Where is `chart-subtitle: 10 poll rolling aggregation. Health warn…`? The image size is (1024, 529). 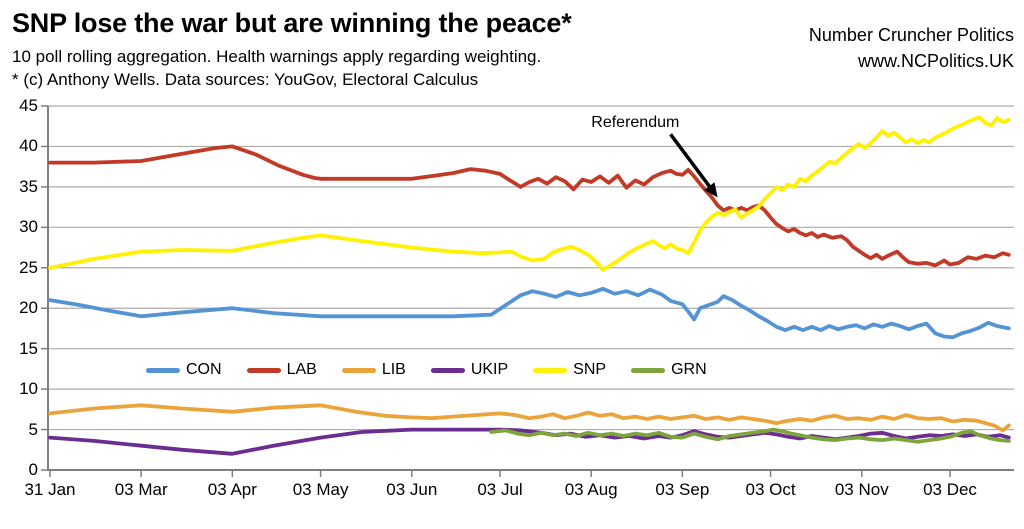
chart-subtitle: 10 poll rolling aggregation. Health warn… is located at coordinates (277, 56).